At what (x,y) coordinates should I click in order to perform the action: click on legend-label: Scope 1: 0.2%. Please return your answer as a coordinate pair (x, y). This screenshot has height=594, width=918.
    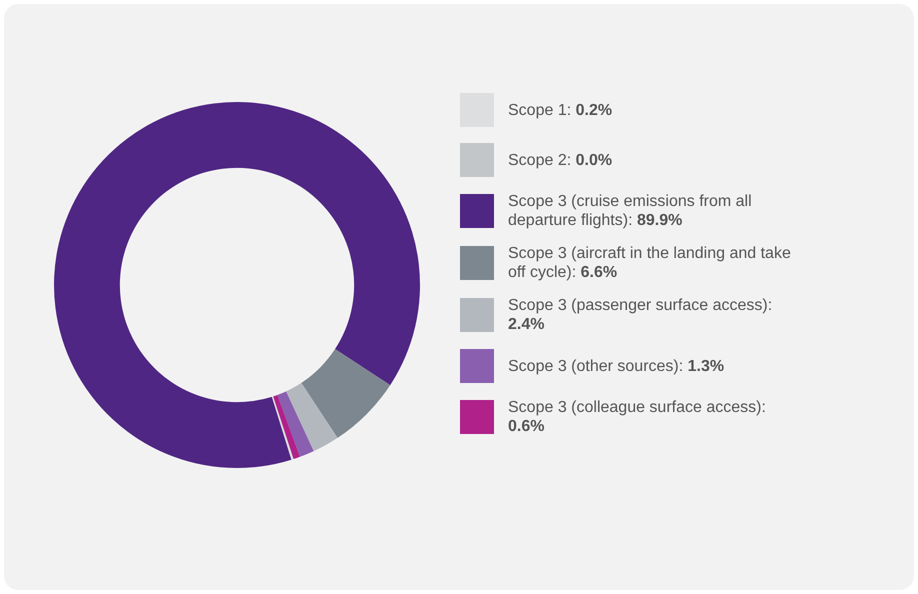
    Looking at the image, I should click on (560, 110).